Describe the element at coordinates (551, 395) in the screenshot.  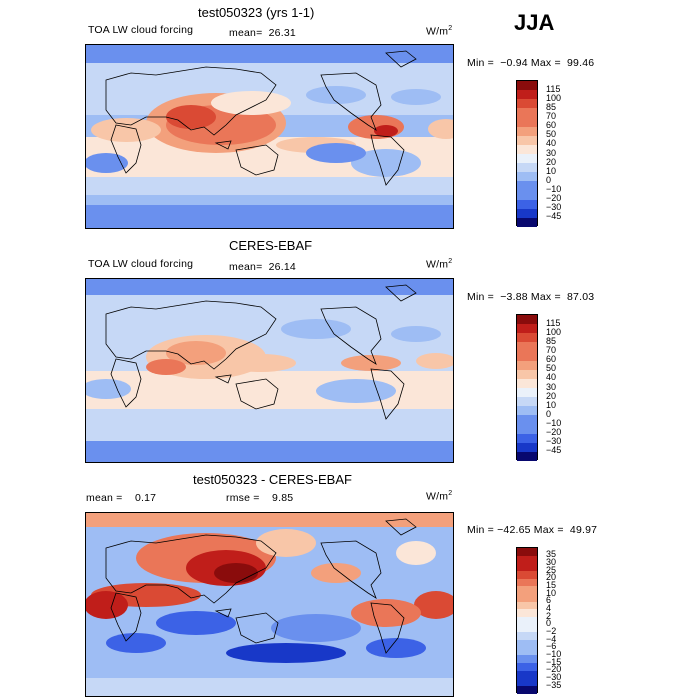
I see `colorbar-2-tick-label: 20` at that location.